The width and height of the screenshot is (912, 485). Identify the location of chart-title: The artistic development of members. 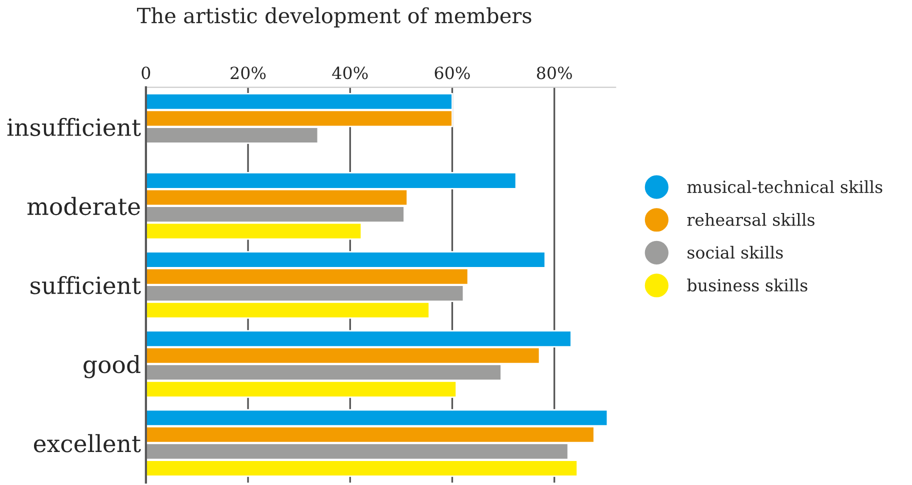
(334, 17).